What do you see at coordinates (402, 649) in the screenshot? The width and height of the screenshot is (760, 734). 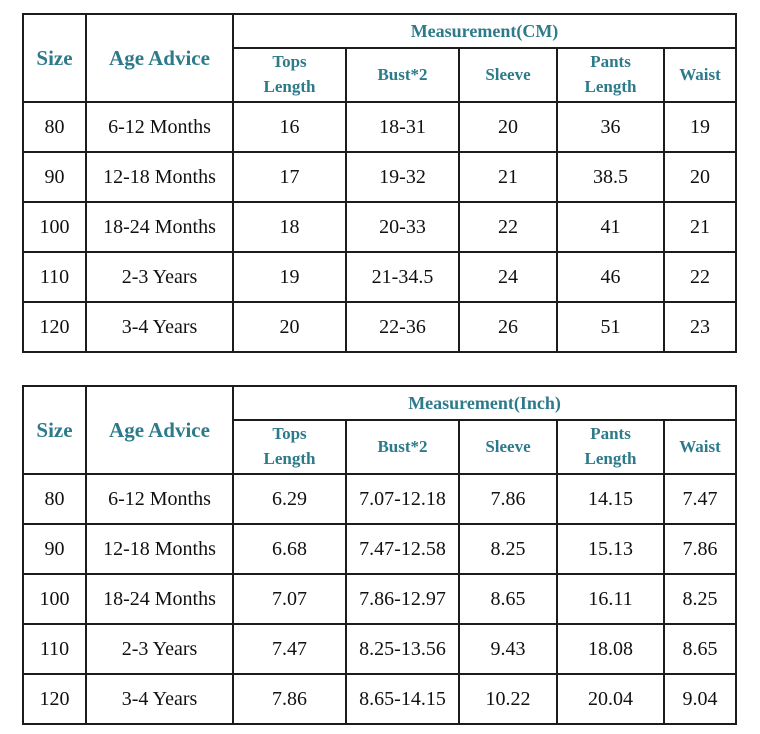 I see `table-cell: 8.25-13.56` at bounding box center [402, 649].